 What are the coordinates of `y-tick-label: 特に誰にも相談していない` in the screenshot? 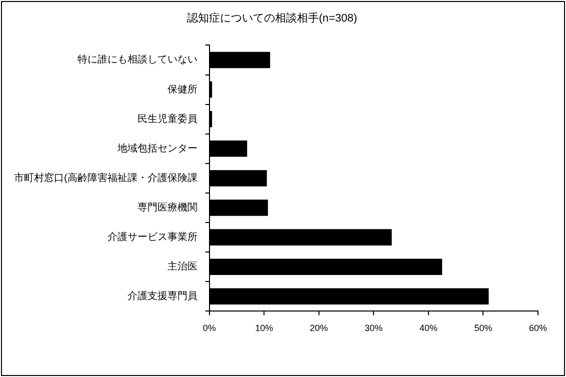 It's located at (137, 60).